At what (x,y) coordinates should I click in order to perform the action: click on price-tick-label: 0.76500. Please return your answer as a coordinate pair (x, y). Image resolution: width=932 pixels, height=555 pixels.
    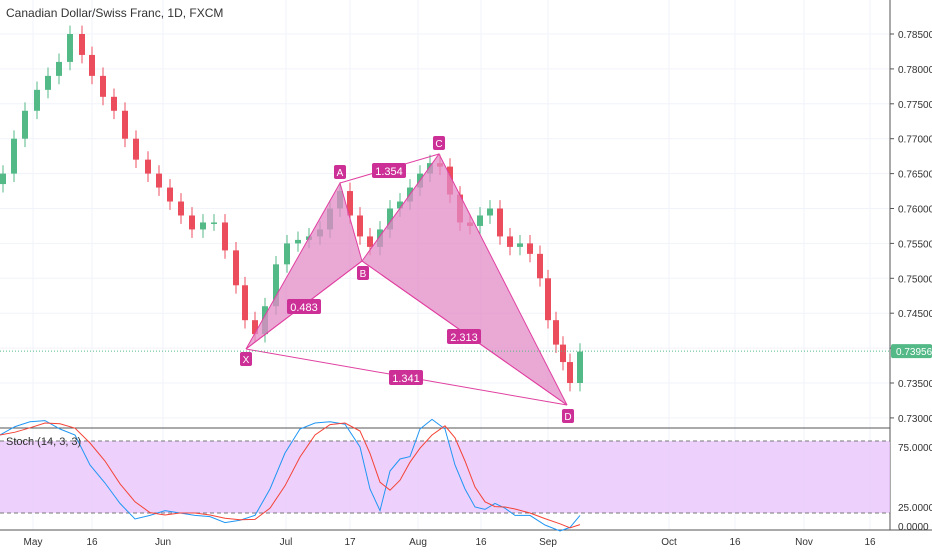
    Looking at the image, I should click on (915, 175).